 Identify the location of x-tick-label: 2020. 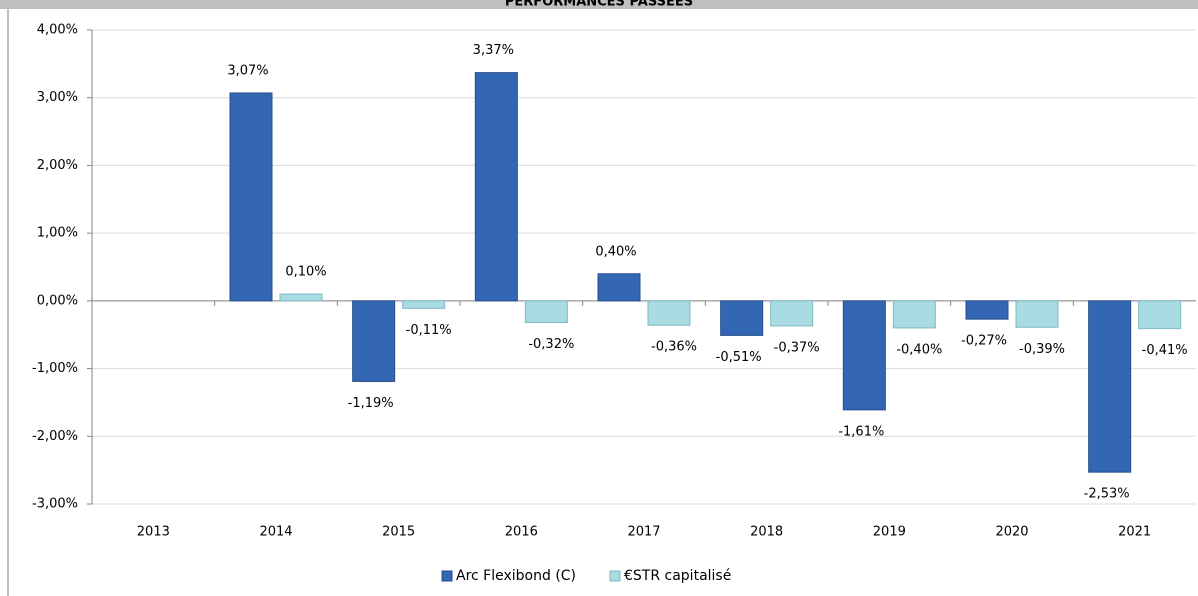
(1011, 532).